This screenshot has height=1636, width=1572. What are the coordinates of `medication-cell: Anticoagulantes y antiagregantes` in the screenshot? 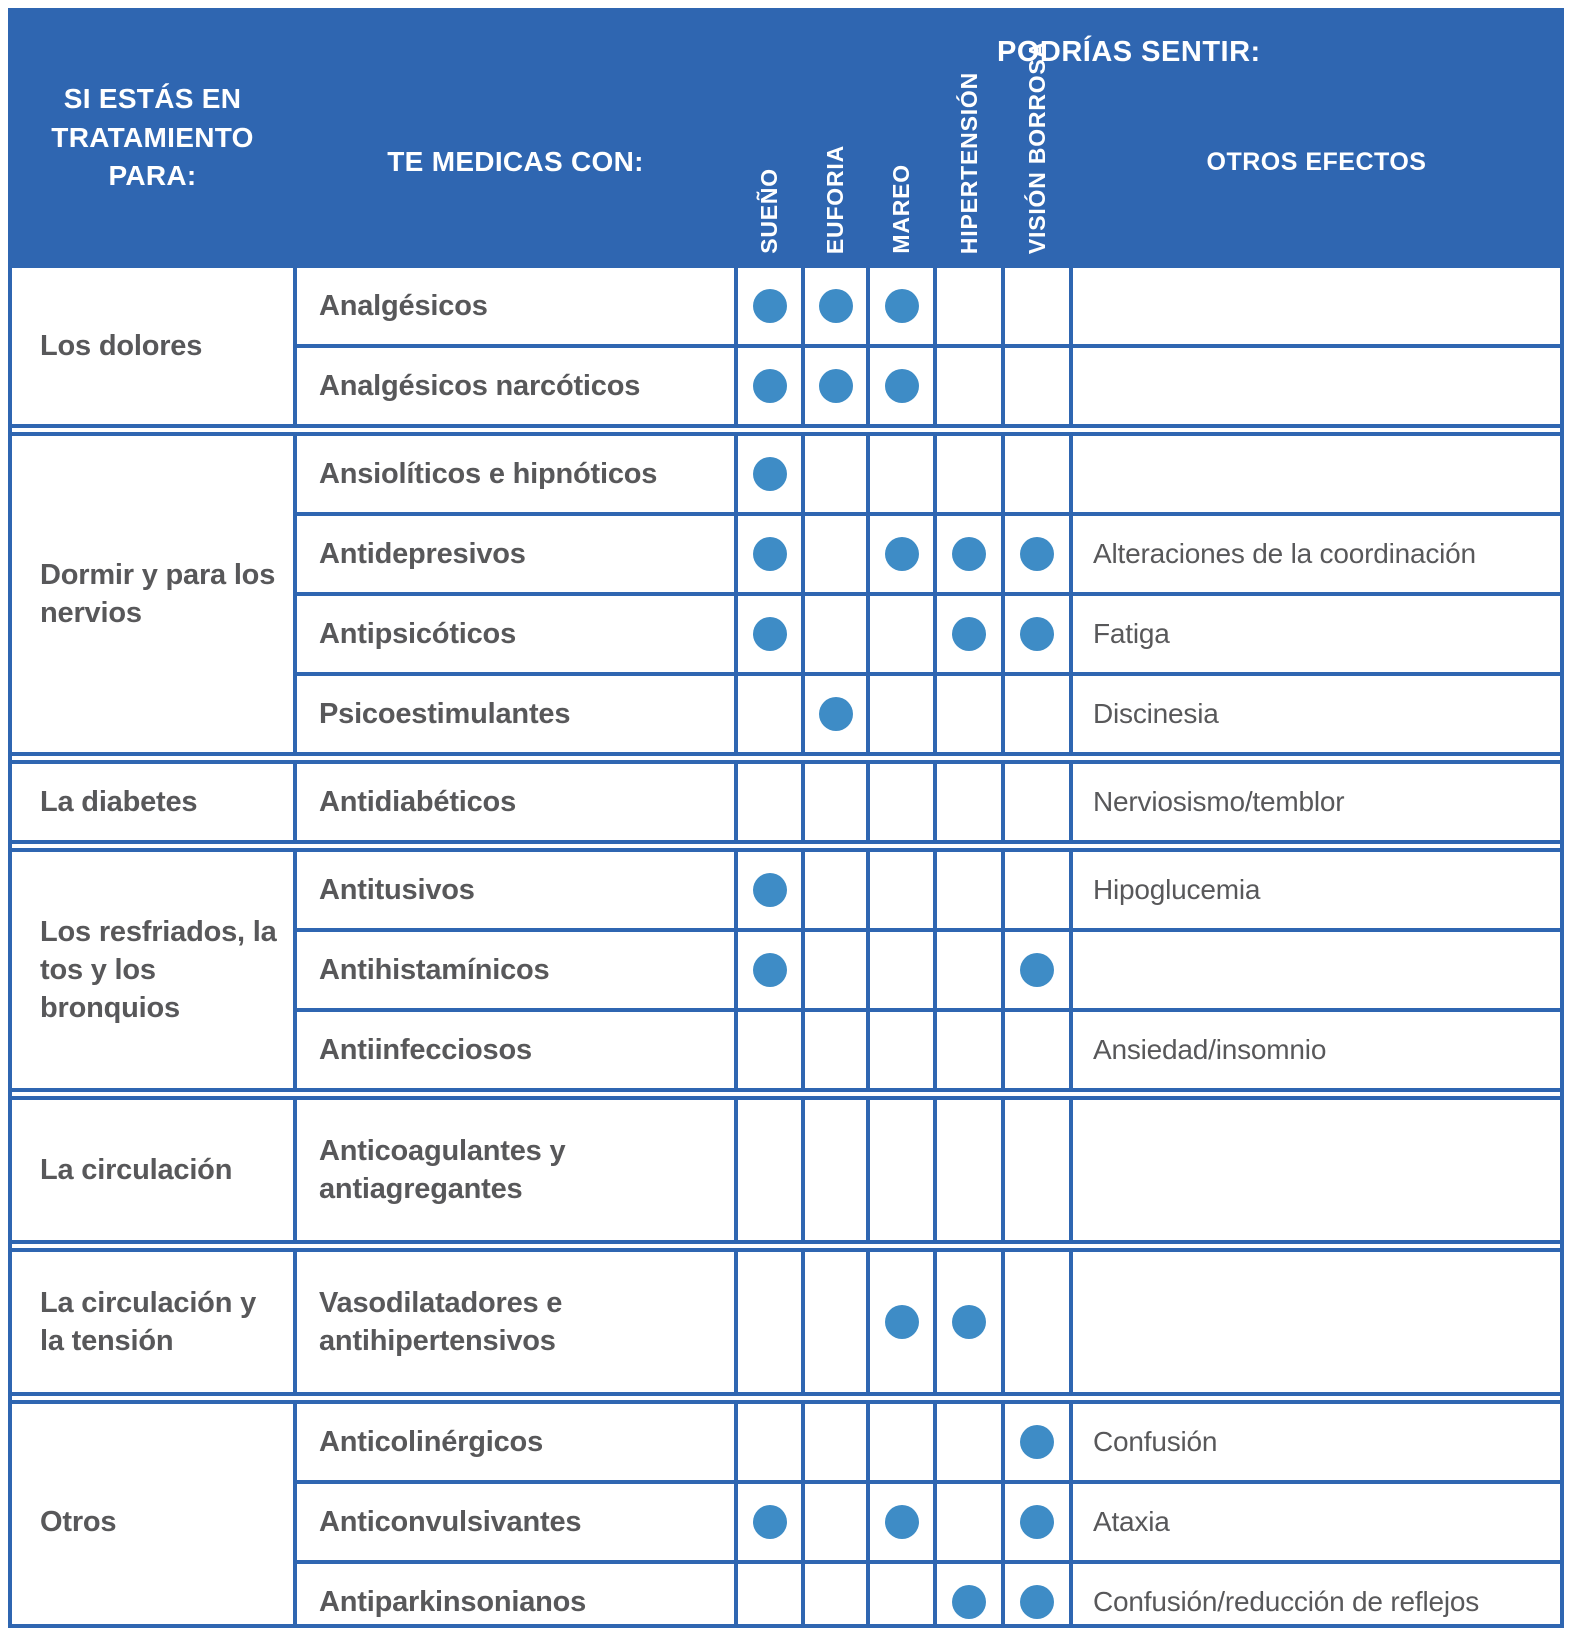 It's located at (515, 1170).